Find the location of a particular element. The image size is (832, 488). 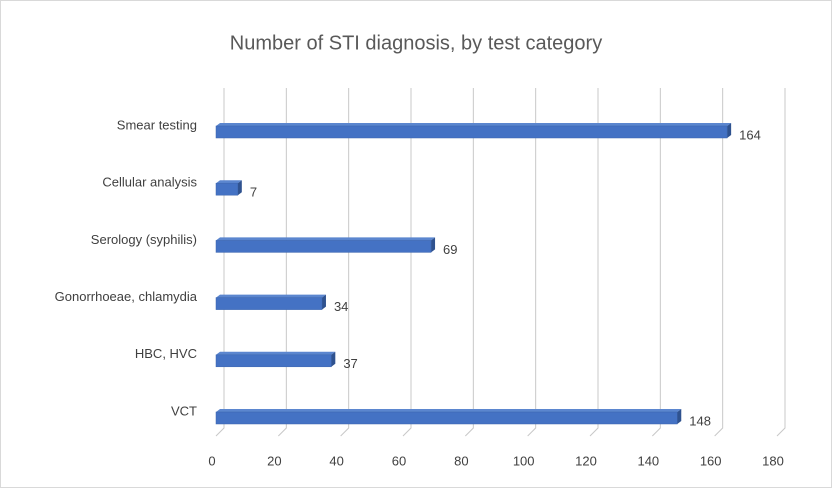

x-tick-label: 160 is located at coordinates (711, 460).